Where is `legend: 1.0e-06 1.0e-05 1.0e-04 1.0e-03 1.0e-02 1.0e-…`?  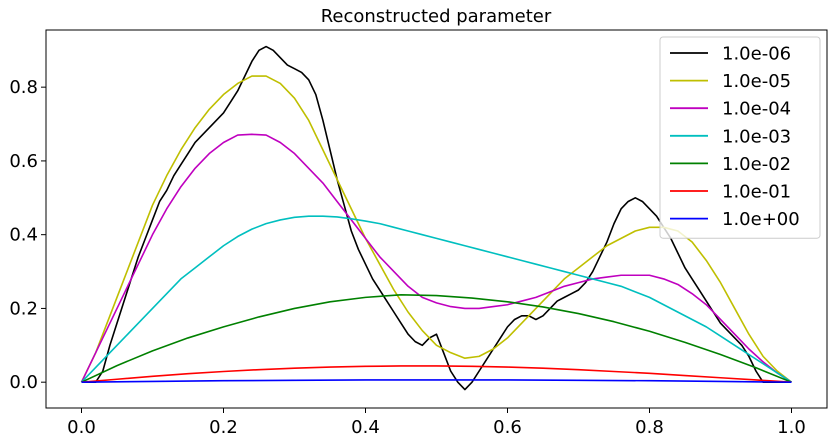 legend: 1.0e-06 1.0e-05 1.0e-04 1.0e-03 1.0e-02 1.0e-… is located at coordinates (740, 137).